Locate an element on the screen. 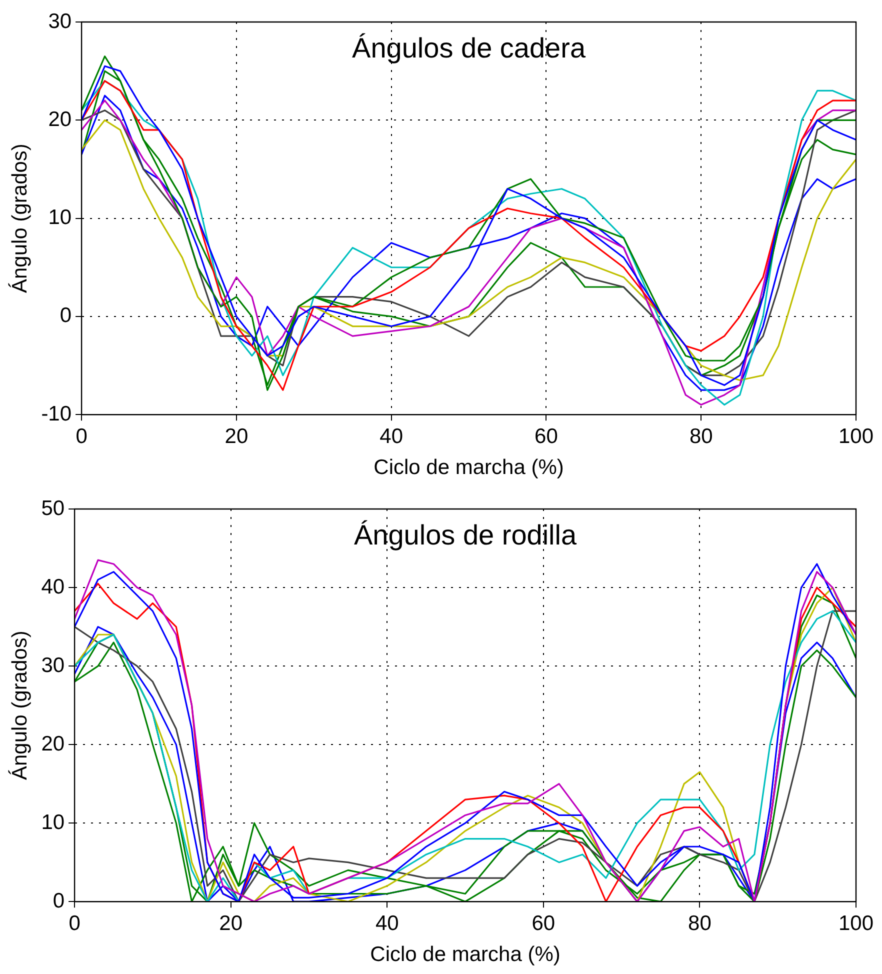 The image size is (882, 974). y-tick-label: -10 is located at coordinates (56, 414).